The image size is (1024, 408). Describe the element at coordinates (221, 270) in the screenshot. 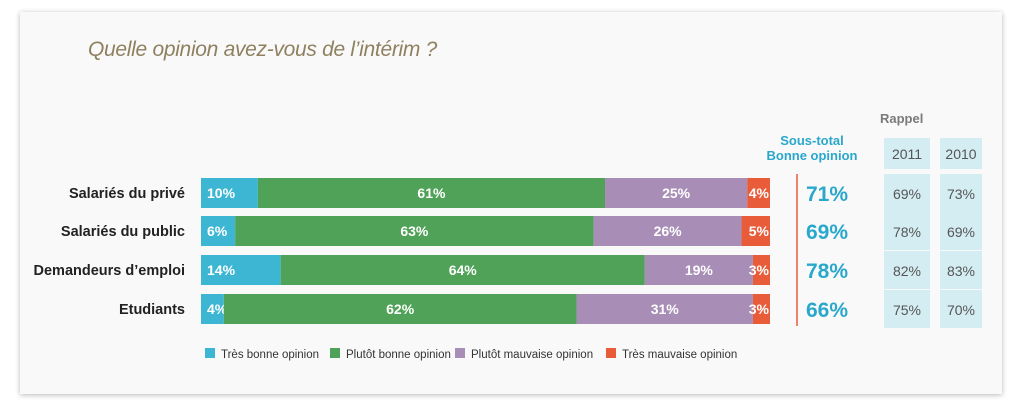

I see `bar-value-label: 14%` at that location.